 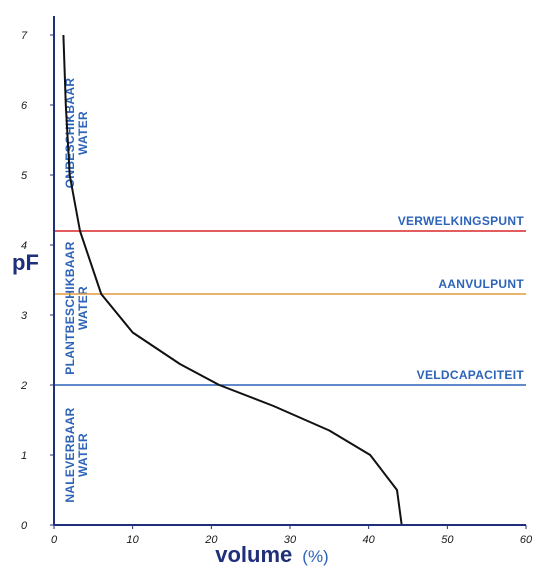 What do you see at coordinates (24, 36) in the screenshot?
I see `y-tick-label: 7` at bounding box center [24, 36].